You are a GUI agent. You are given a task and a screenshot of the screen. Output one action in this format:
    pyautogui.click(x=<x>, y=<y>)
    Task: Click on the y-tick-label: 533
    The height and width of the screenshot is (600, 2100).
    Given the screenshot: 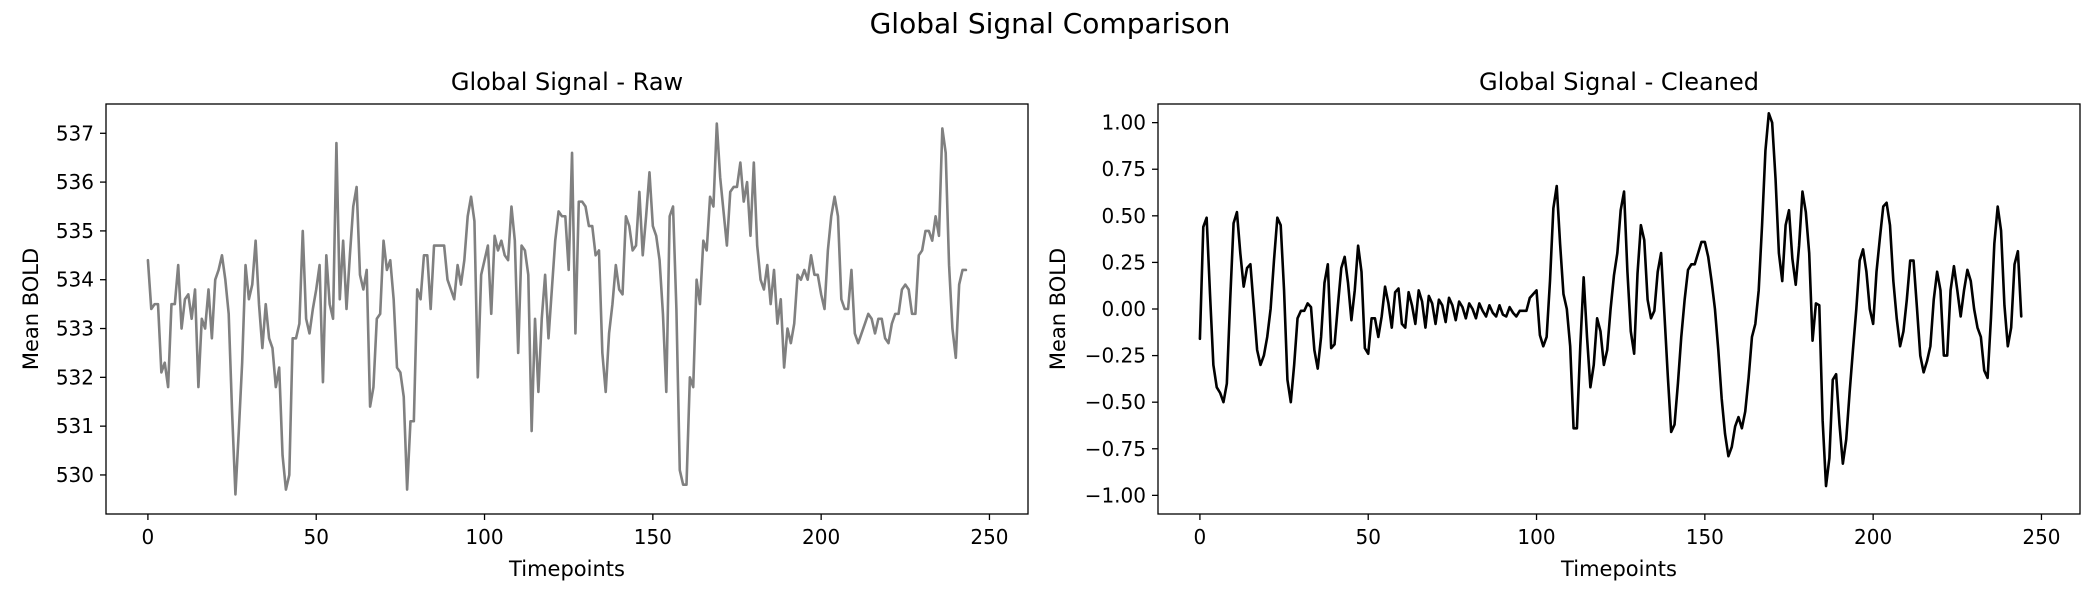 What is the action you would take?
    pyautogui.click(x=75, y=329)
    